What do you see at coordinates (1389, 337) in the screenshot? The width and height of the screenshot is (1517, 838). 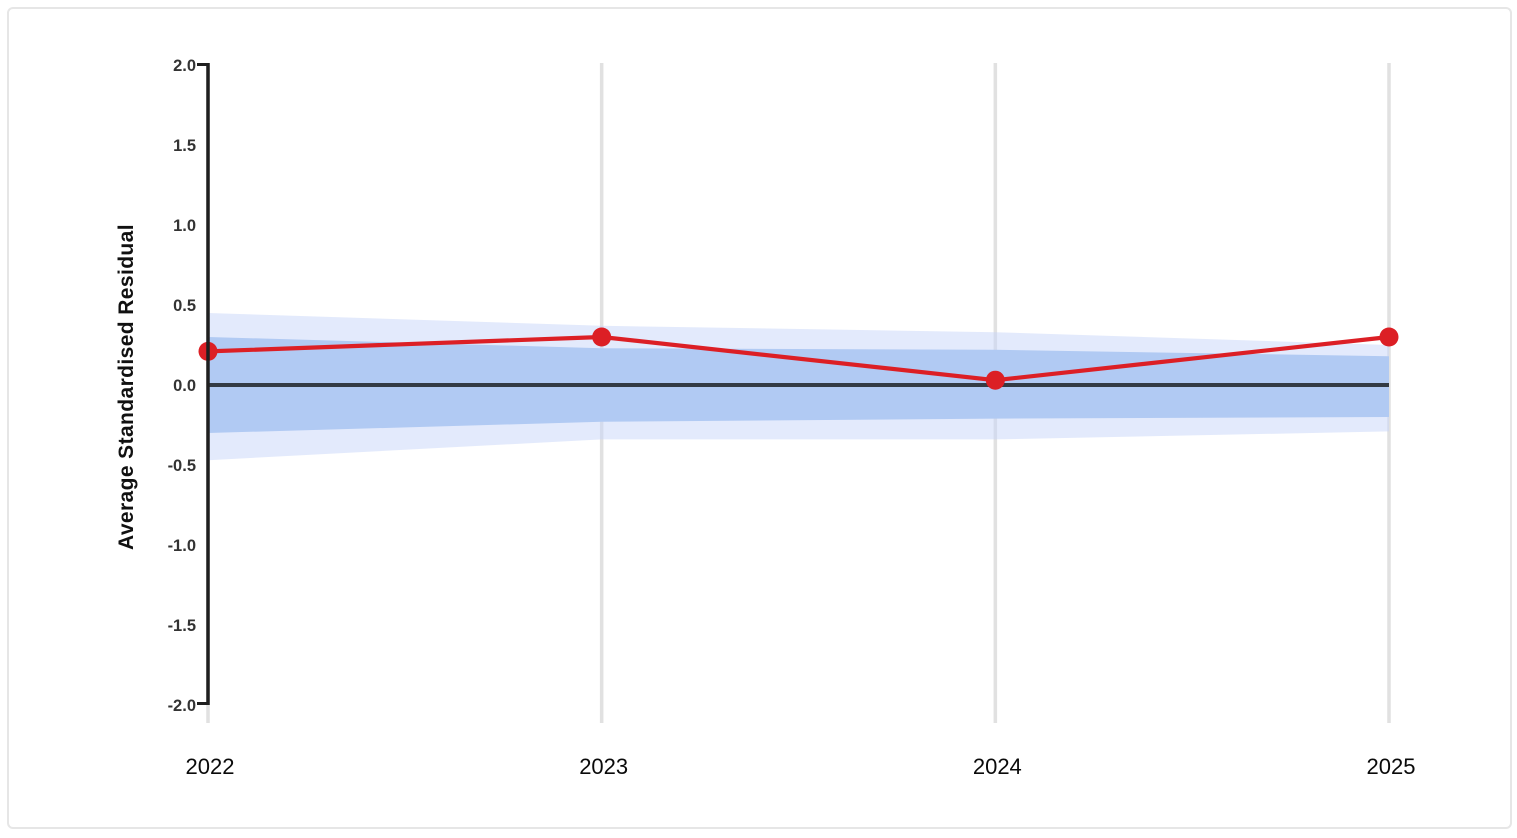 I see `data-point-2025` at bounding box center [1389, 337].